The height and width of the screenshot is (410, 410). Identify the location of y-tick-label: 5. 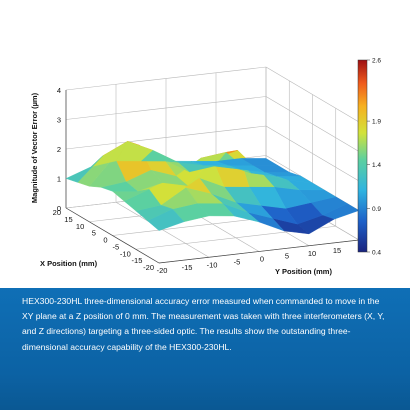
(287, 256).